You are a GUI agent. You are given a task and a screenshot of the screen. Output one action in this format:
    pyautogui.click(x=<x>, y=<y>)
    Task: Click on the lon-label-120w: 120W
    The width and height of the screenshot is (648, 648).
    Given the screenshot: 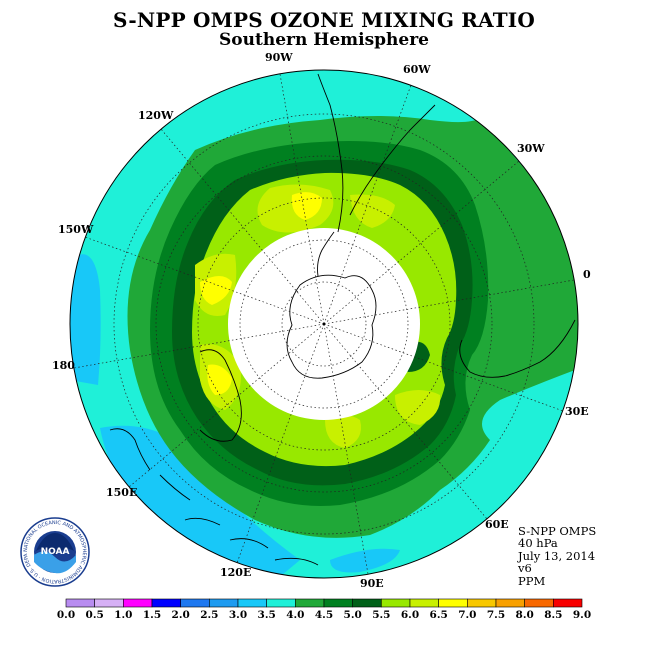 What is the action you would take?
    pyautogui.click(x=156, y=115)
    